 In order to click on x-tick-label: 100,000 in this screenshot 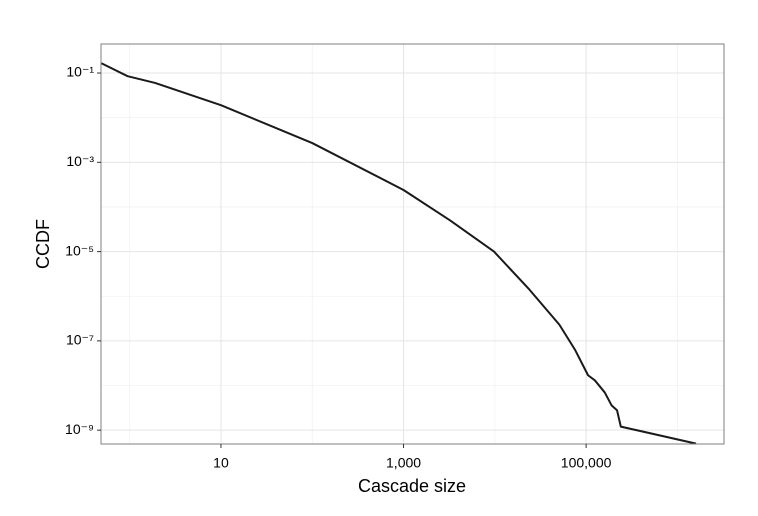, I will do `click(586, 463)`.